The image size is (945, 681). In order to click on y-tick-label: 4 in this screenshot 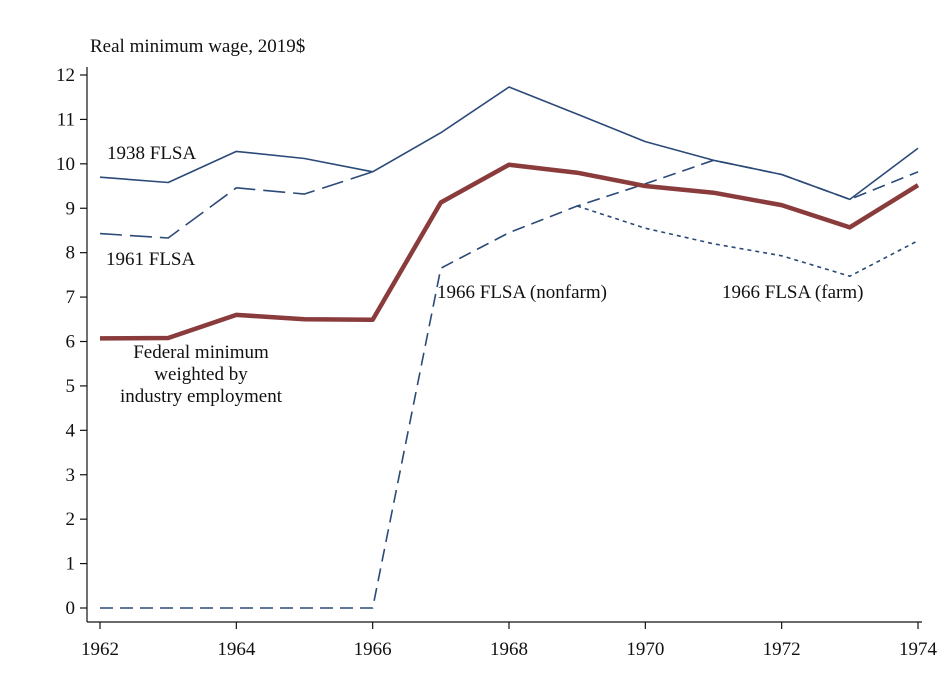, I will do `click(71, 430)`.